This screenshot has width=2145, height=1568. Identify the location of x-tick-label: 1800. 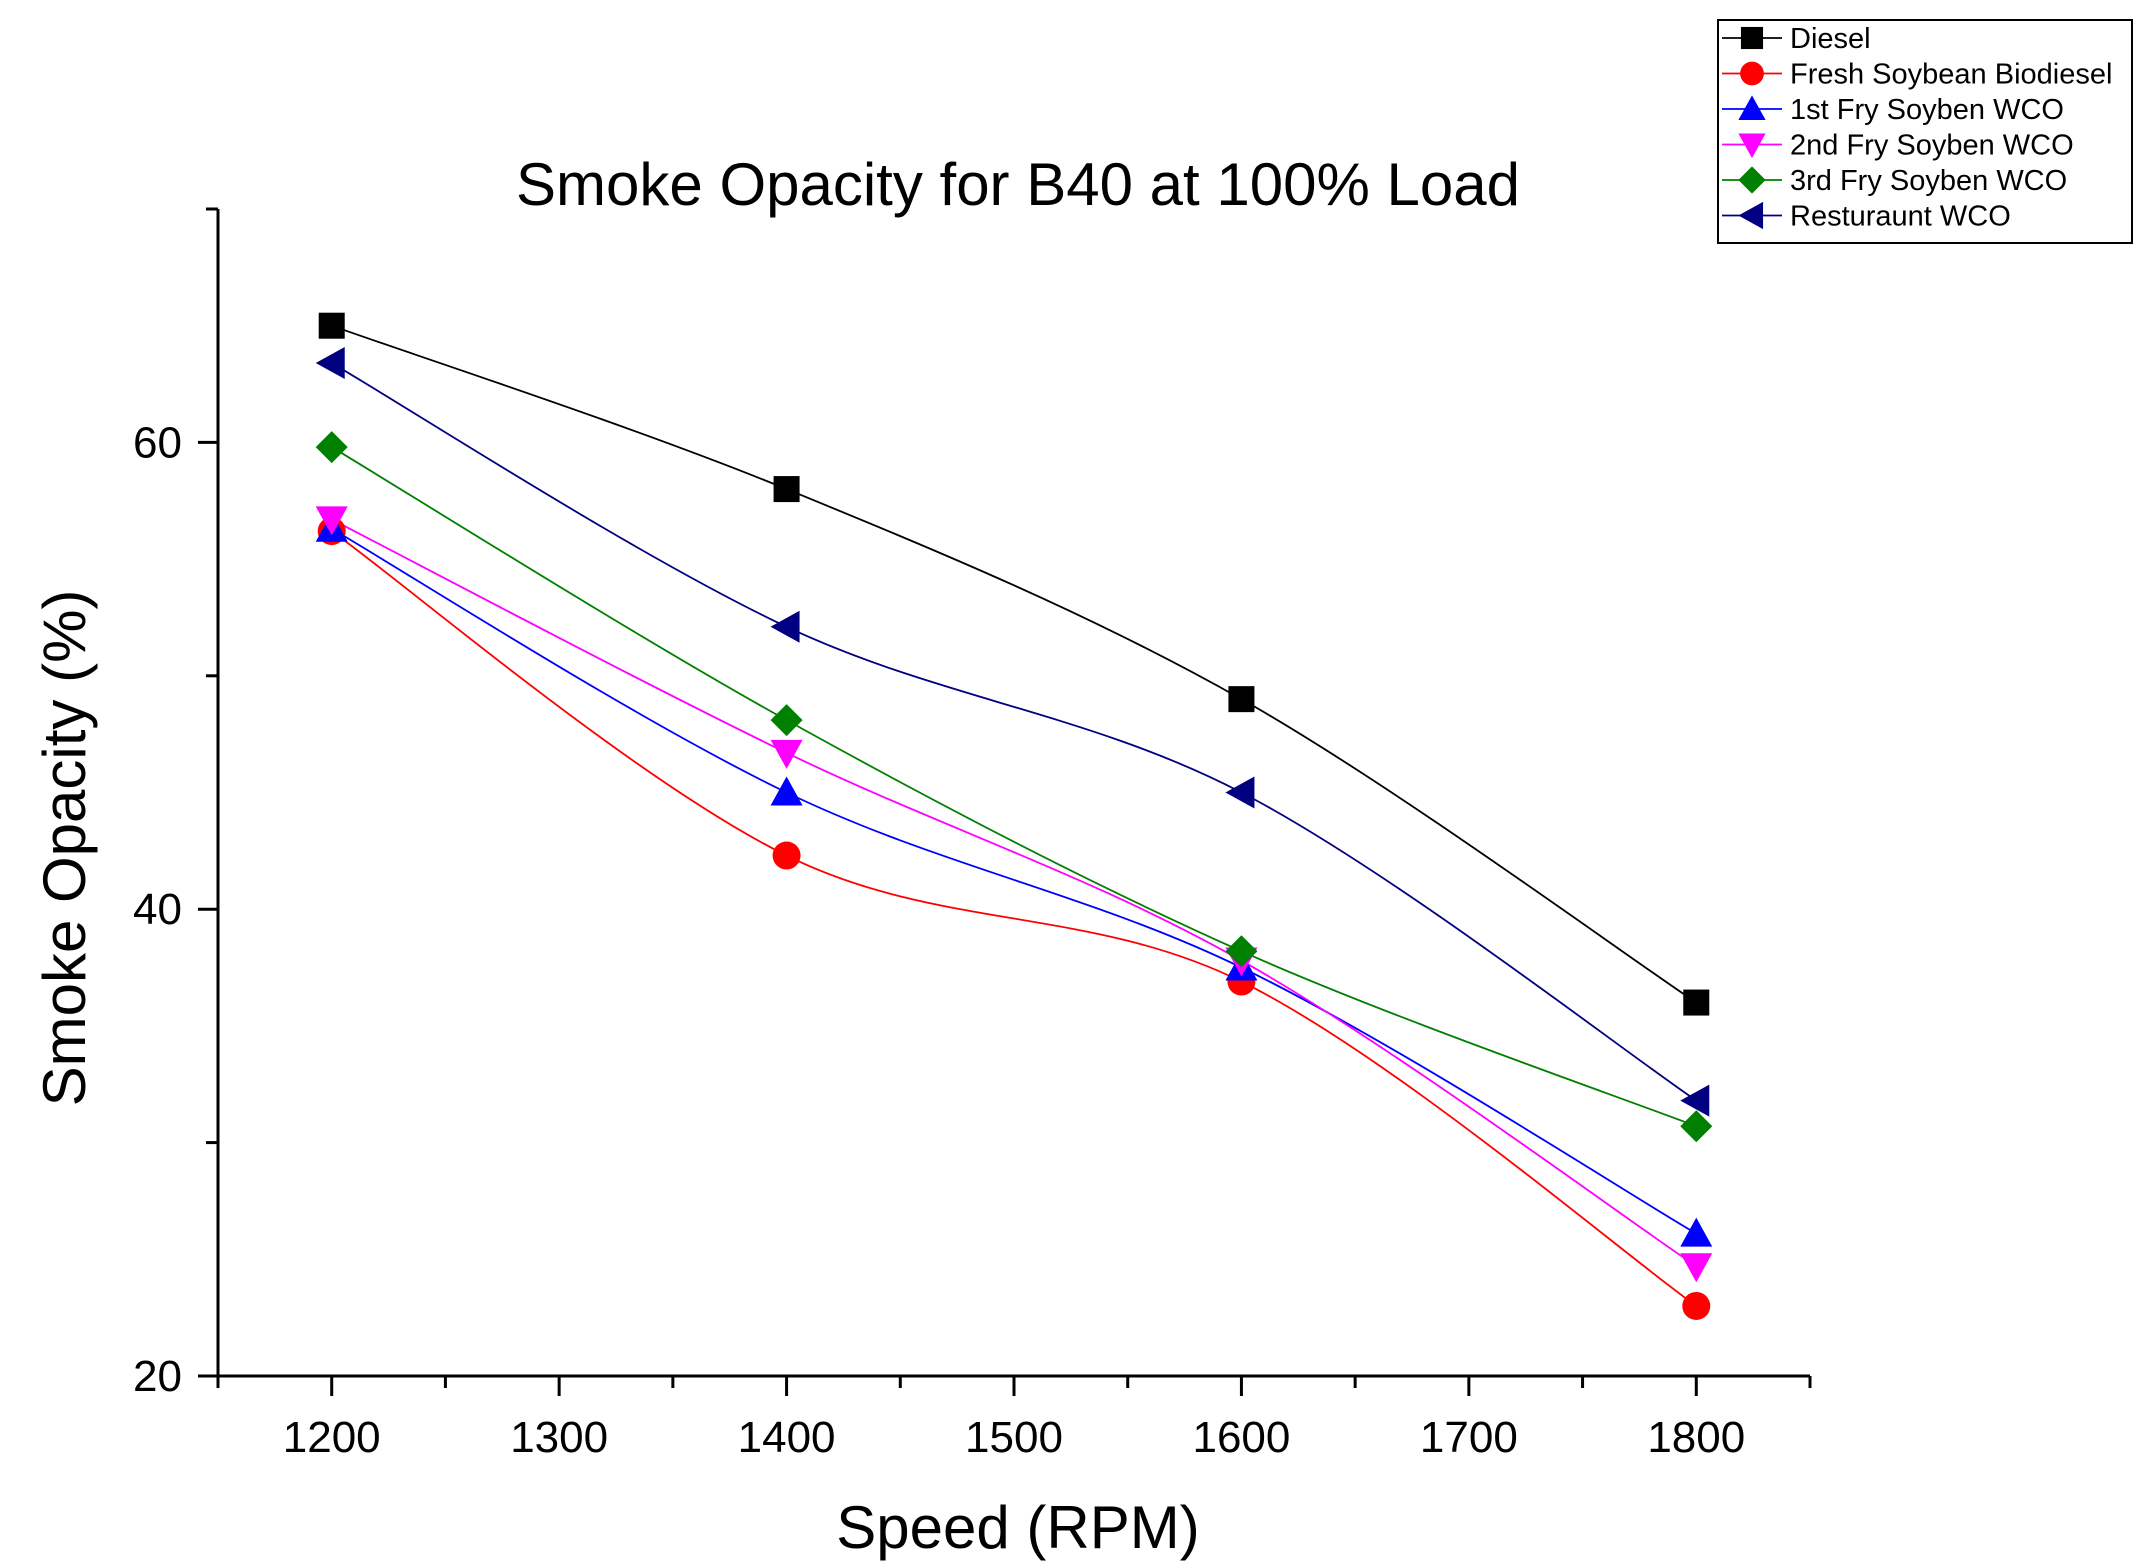
(1696, 1437).